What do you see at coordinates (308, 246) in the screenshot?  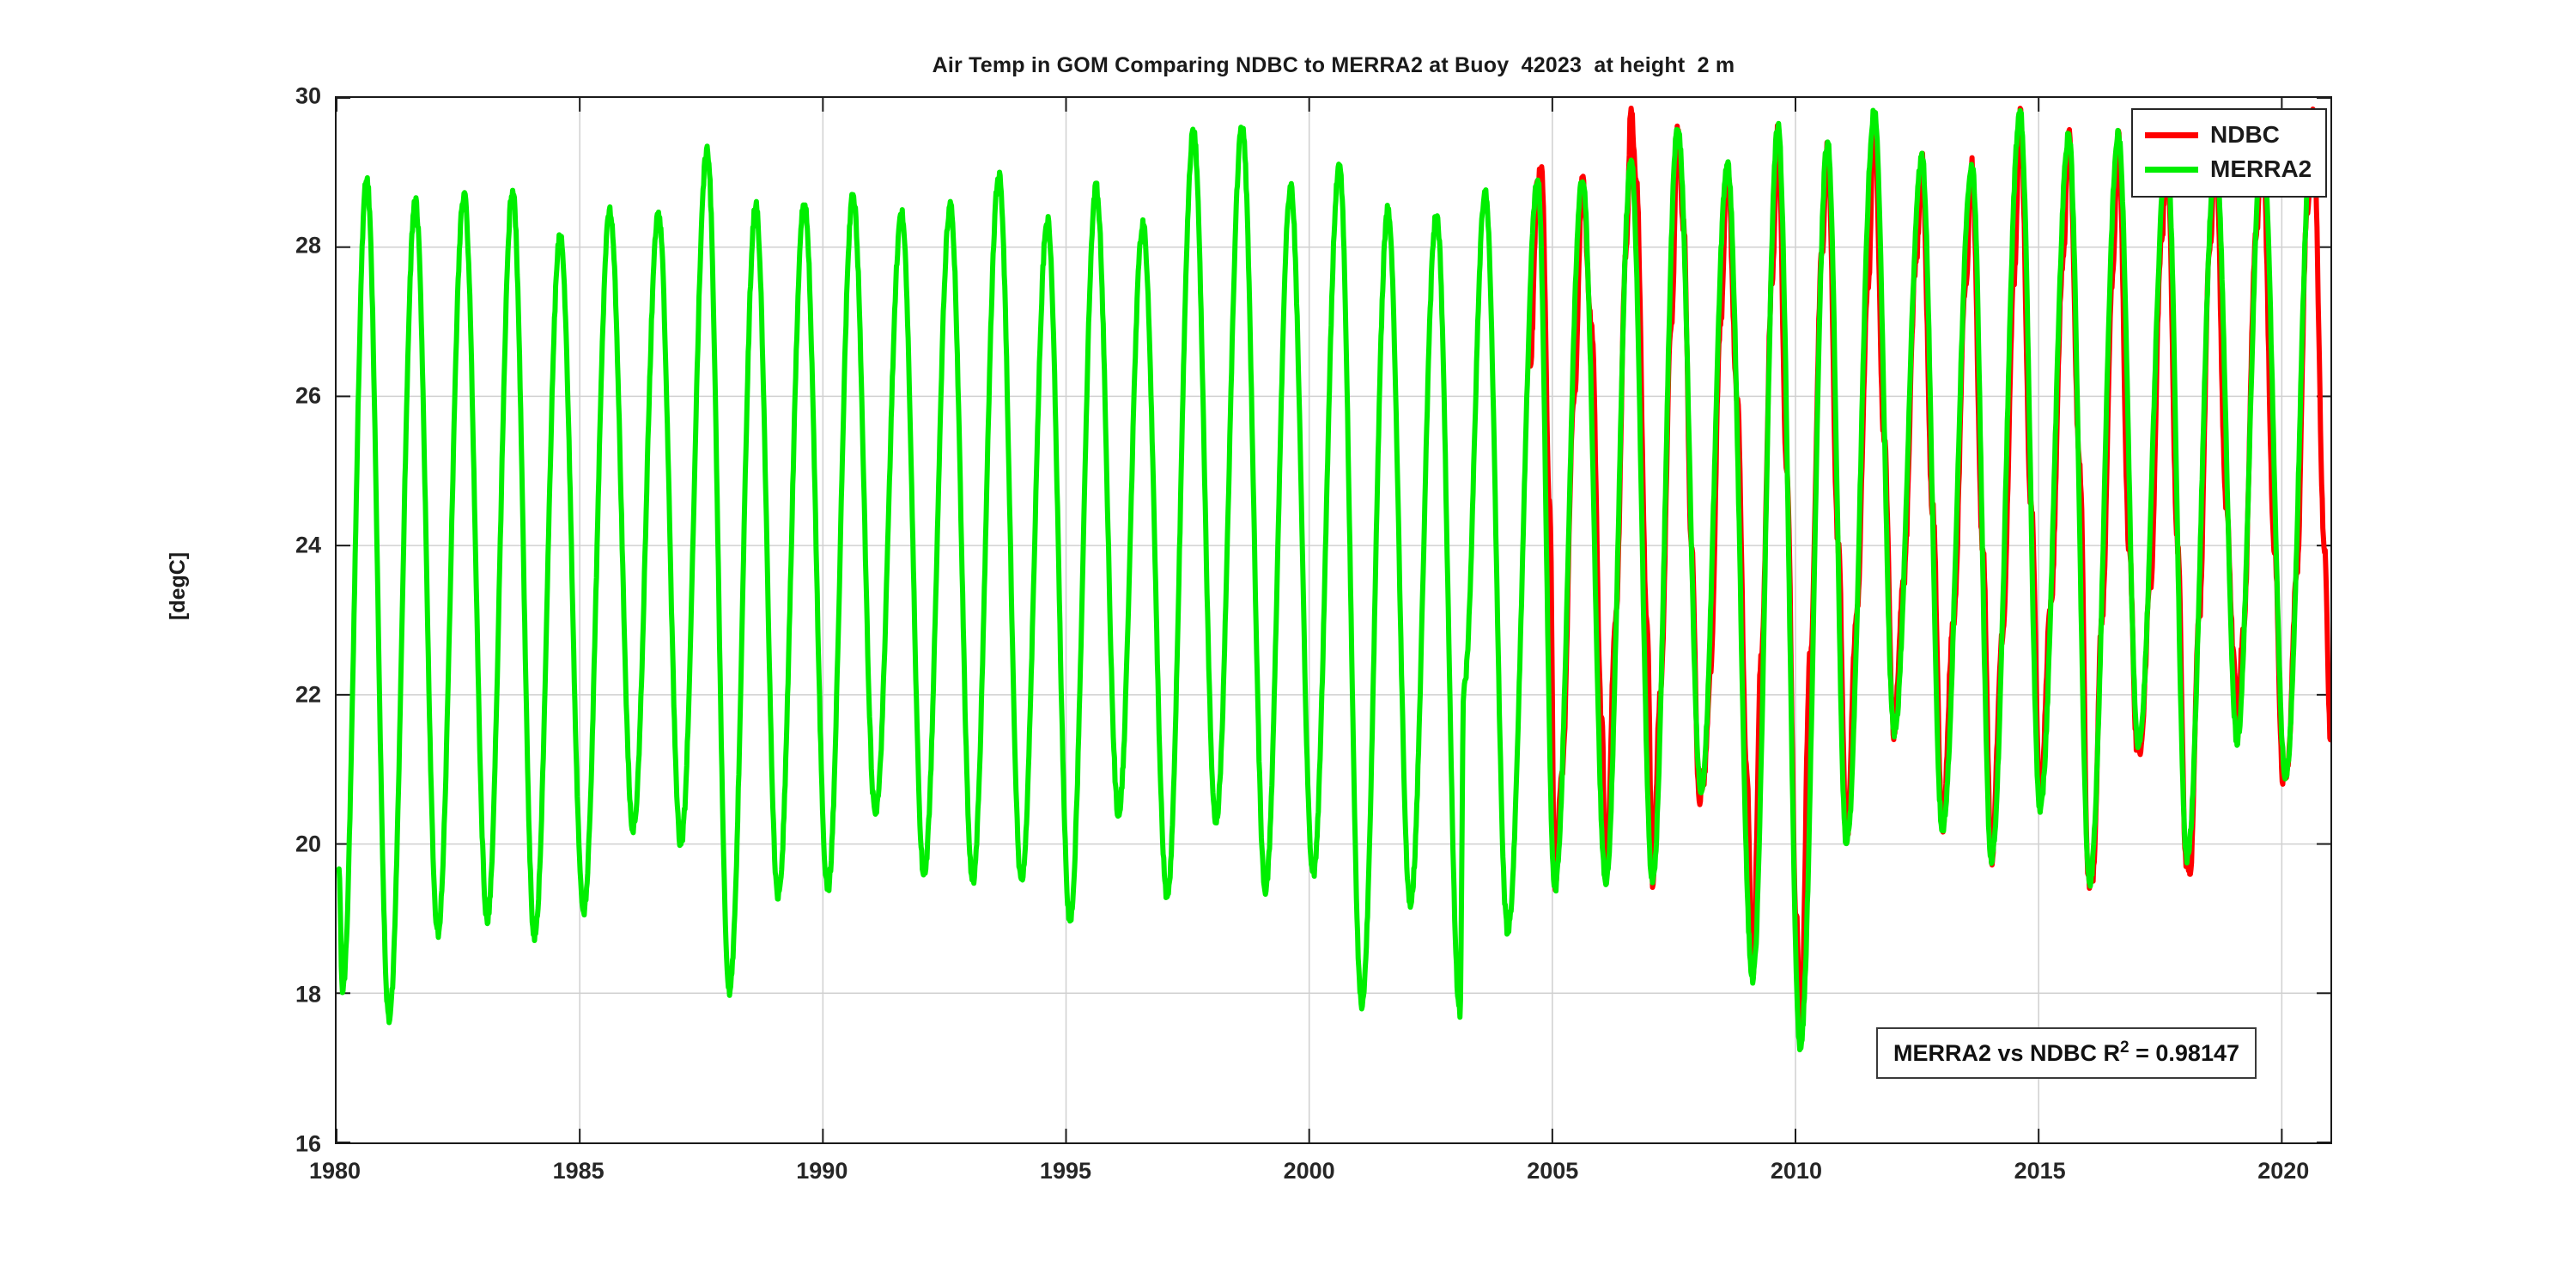 I see `y-tick-28: 28` at bounding box center [308, 246].